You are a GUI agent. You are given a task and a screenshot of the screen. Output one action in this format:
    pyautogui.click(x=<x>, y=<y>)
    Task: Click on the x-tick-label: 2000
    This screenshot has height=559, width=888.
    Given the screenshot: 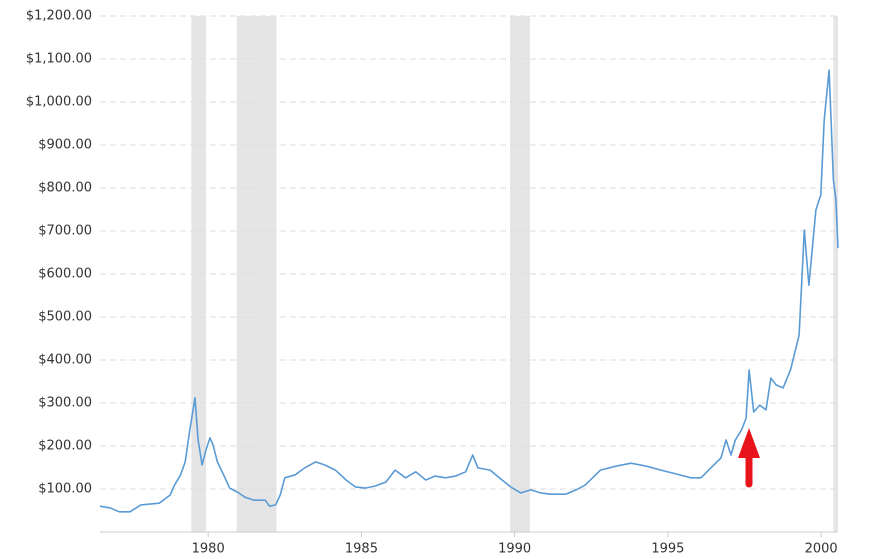 What is the action you would take?
    pyautogui.click(x=821, y=549)
    